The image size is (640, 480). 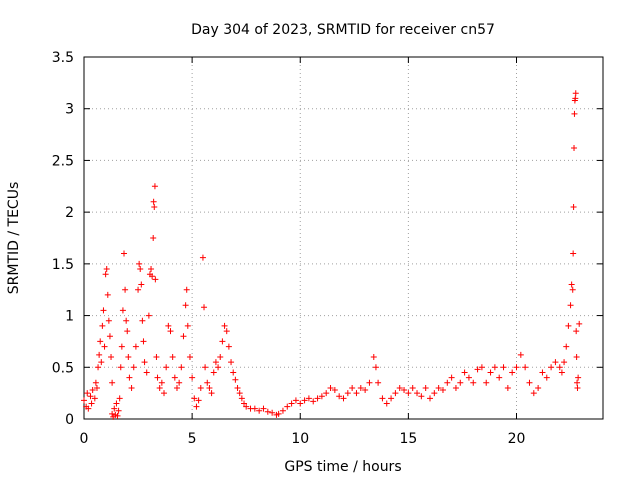 What do you see at coordinates (408, 439) in the screenshot?
I see `x-tick-label: 15` at bounding box center [408, 439].